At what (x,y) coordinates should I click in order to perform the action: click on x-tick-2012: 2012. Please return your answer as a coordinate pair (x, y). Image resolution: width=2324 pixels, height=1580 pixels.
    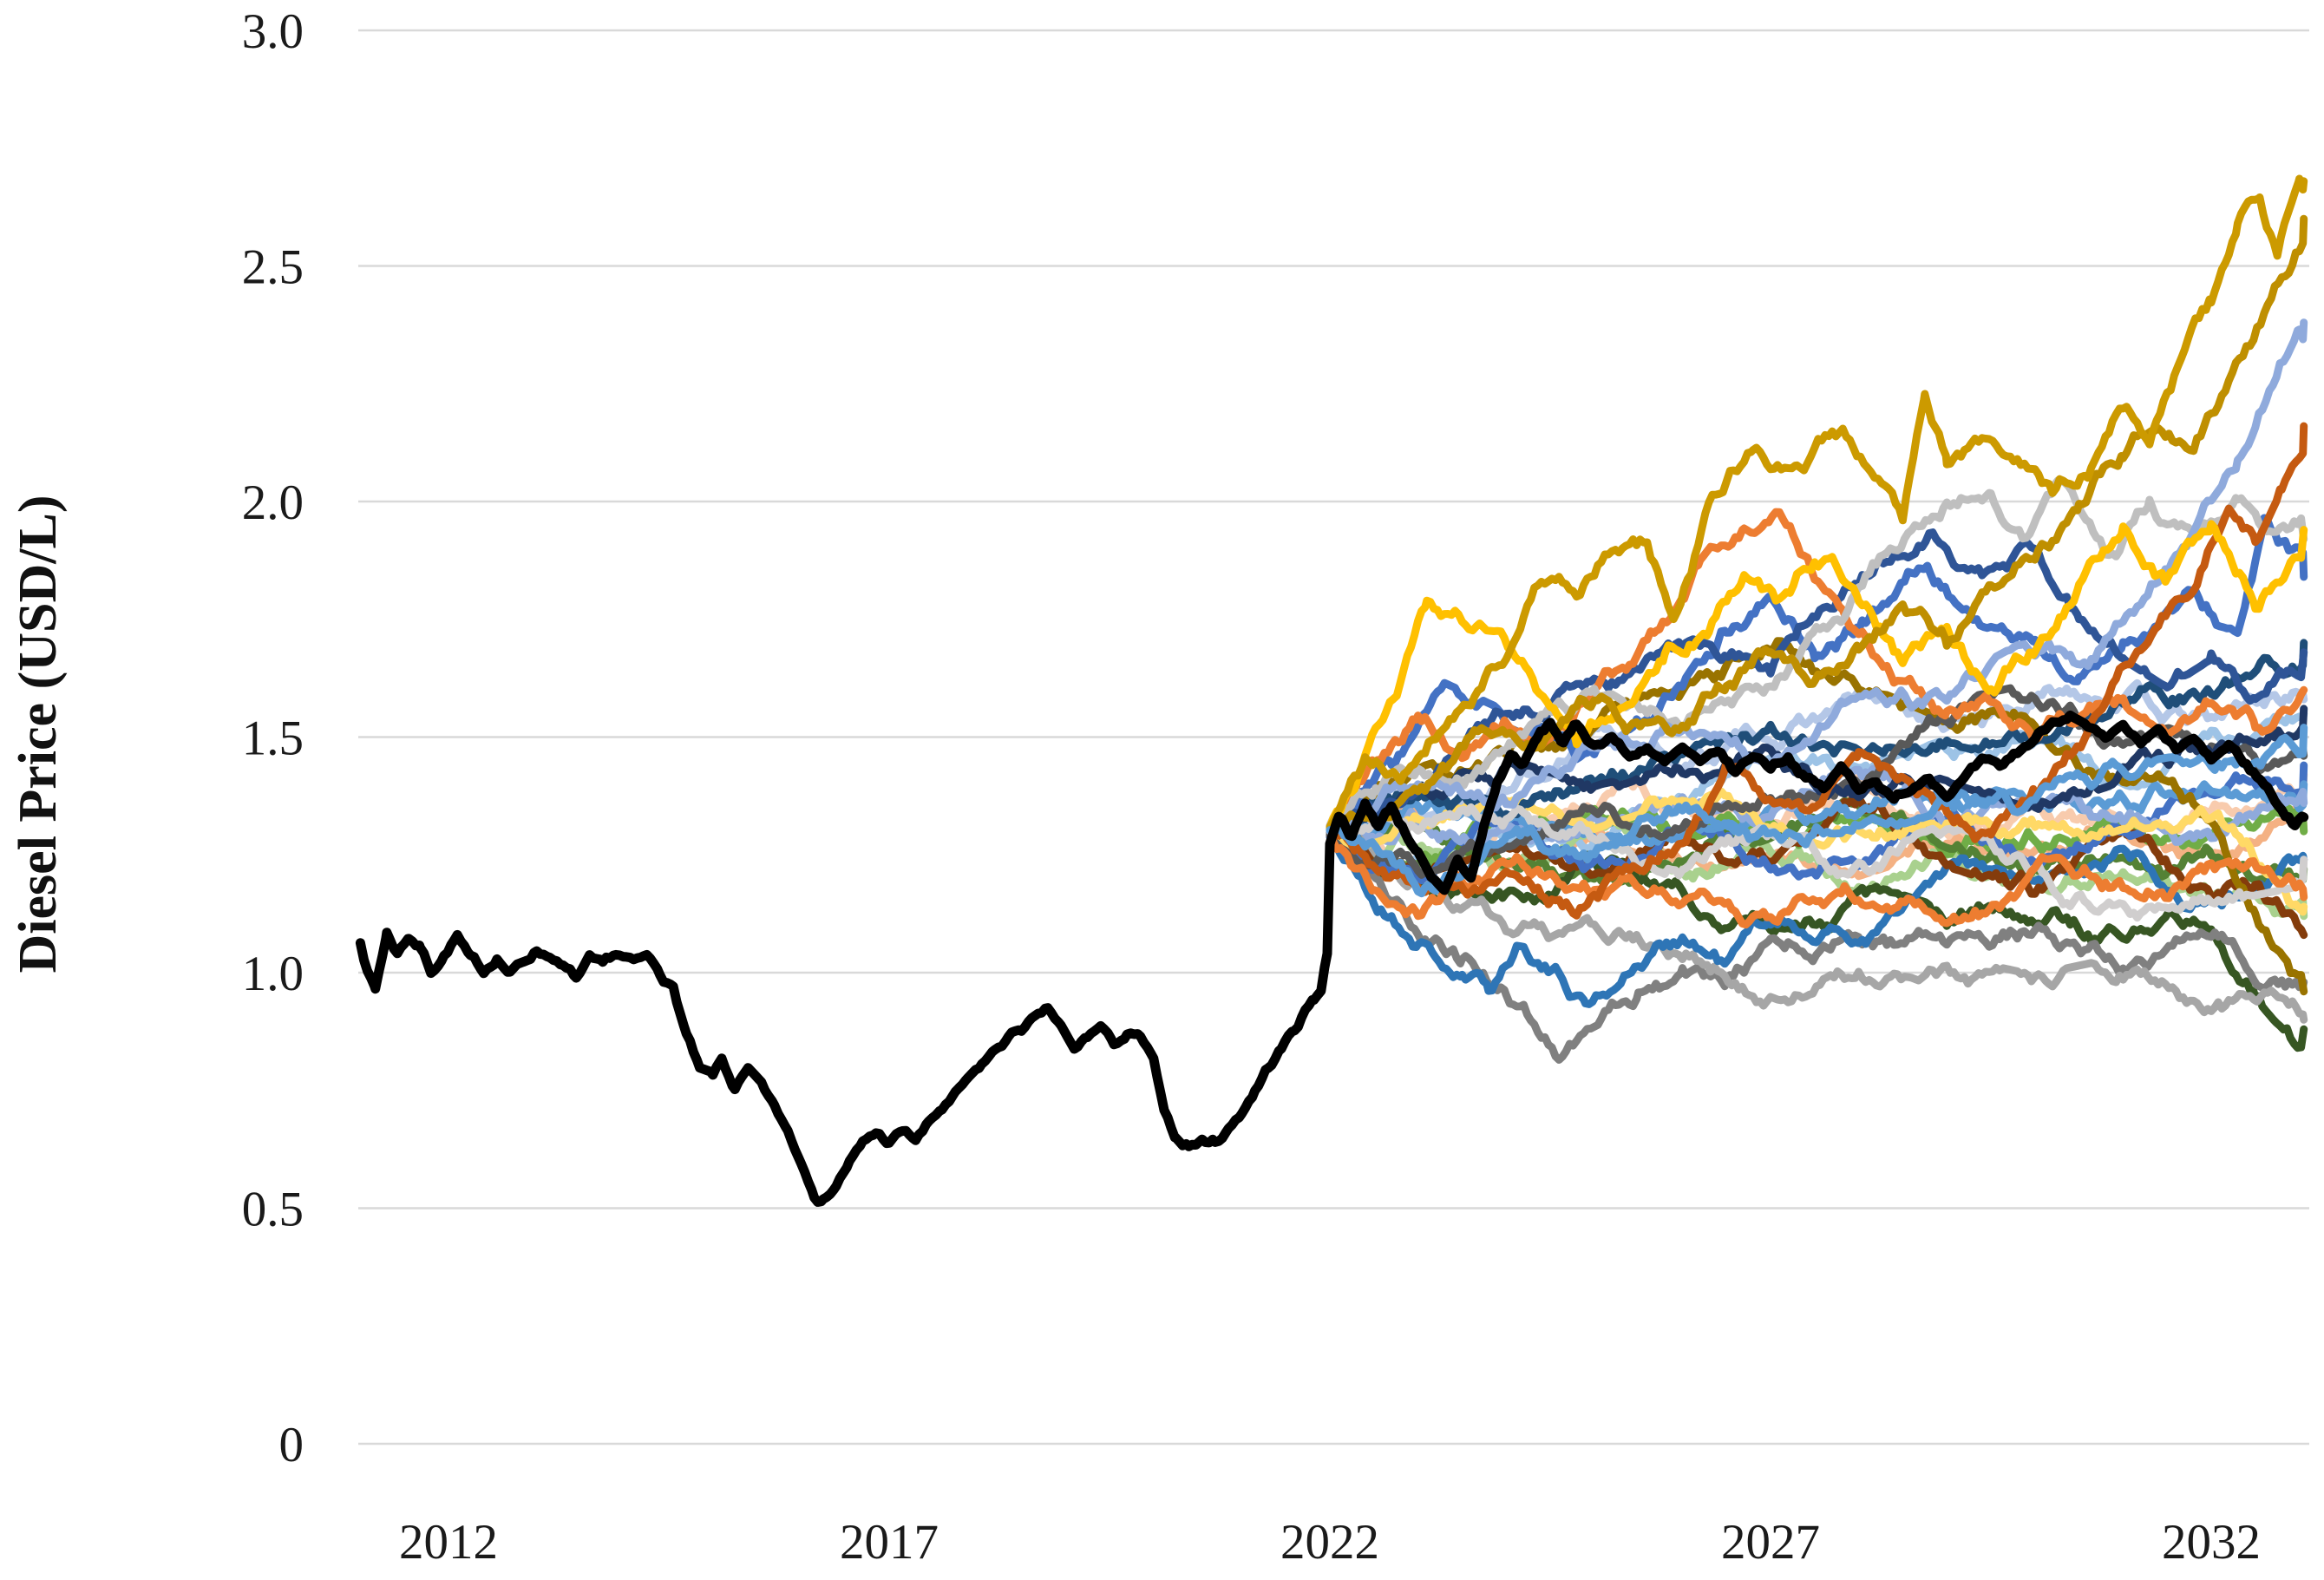
    Looking at the image, I should click on (449, 1542).